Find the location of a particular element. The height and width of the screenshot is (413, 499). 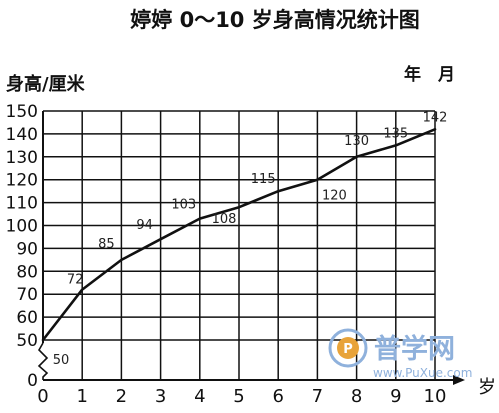

data-label: 94 is located at coordinates (144, 225).